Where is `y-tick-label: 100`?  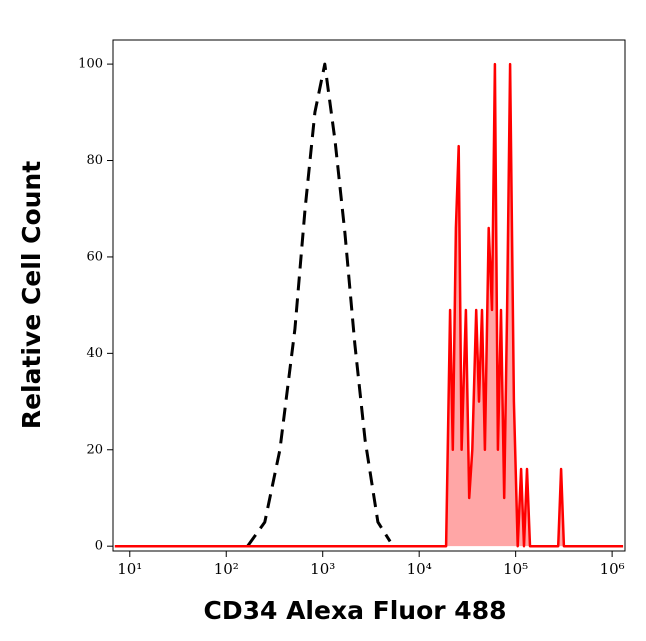
y-tick-label: 100 is located at coordinates (90, 64).